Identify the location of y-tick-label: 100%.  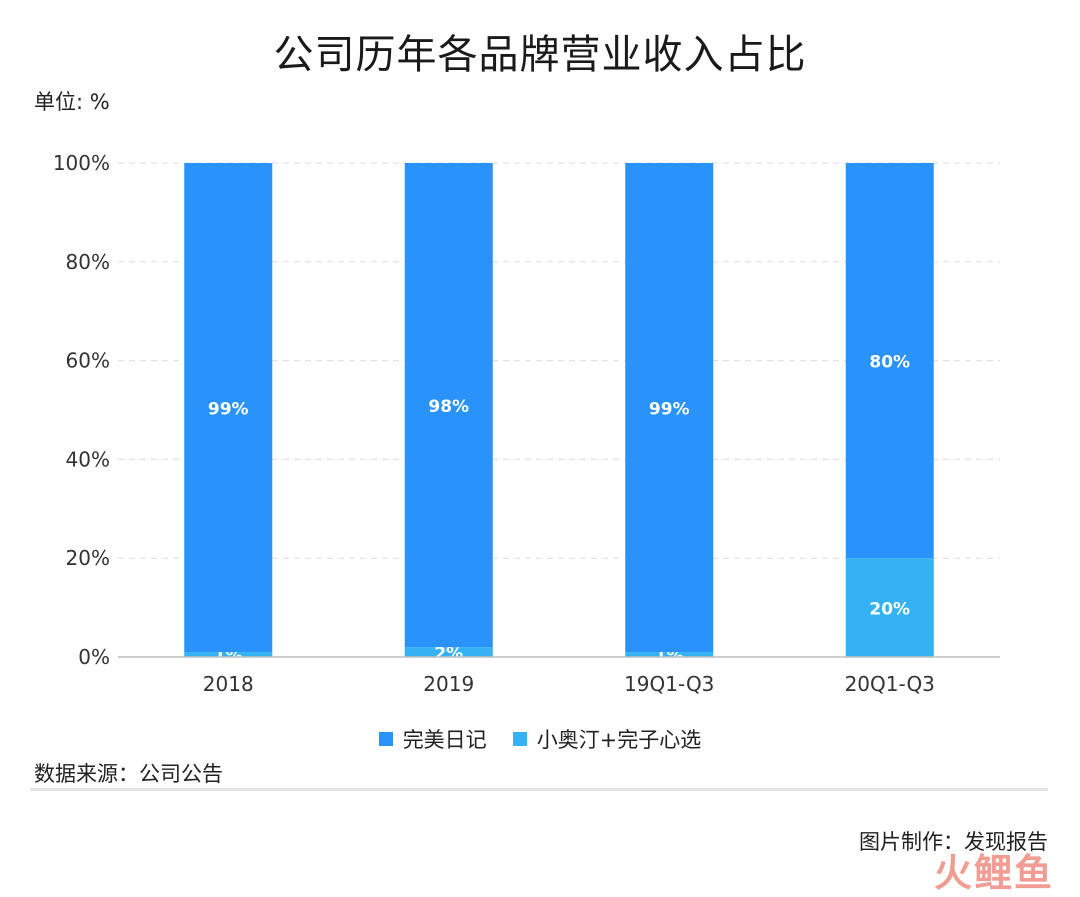
(81, 163).